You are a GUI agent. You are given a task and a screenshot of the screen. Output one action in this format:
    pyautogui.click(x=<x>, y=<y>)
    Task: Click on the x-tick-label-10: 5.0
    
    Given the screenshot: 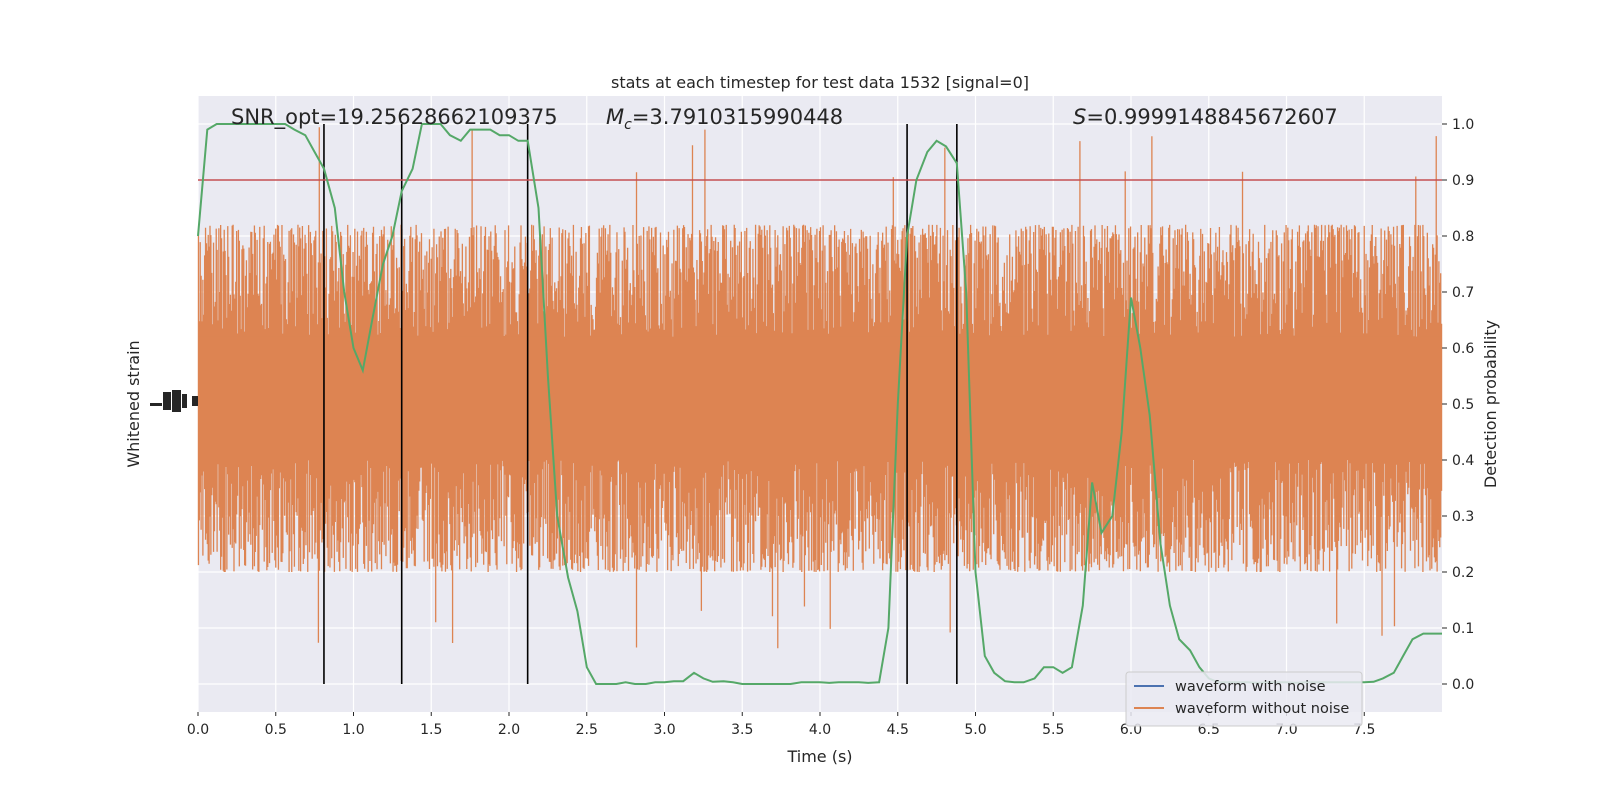 What is the action you would take?
    pyautogui.click(x=975, y=730)
    